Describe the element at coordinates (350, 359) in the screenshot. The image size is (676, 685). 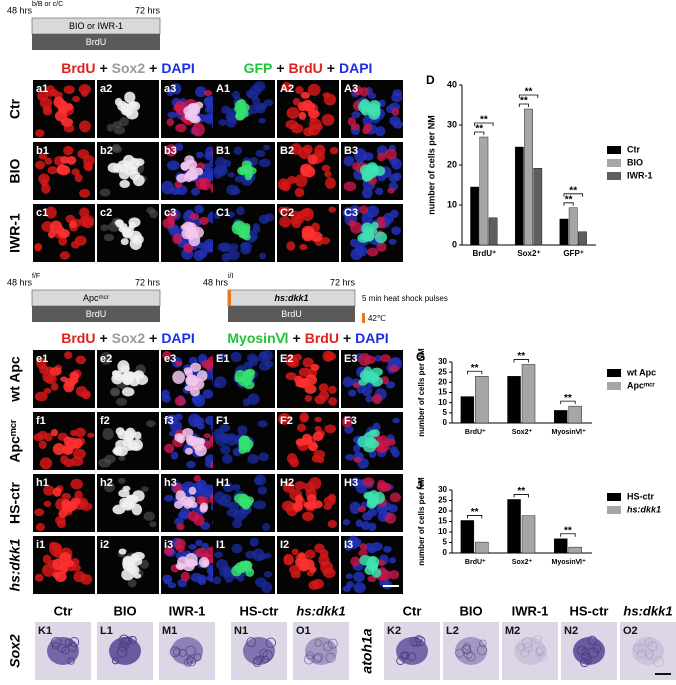
I see `panel-label: E3` at that location.